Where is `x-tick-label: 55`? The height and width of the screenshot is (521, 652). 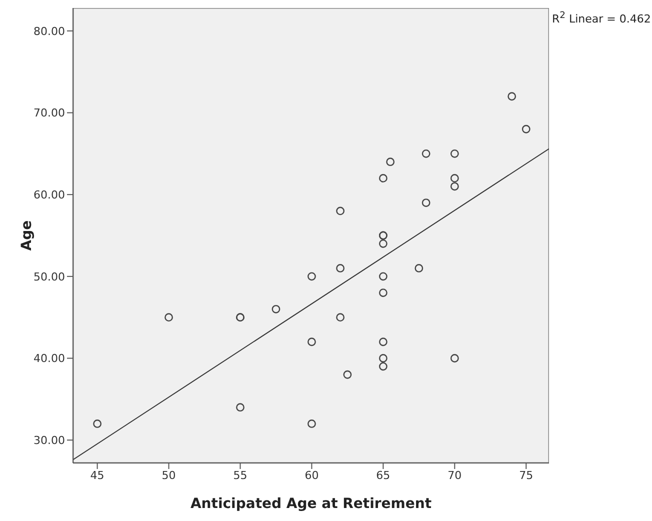
x-tick-label: 55 is located at coordinates (240, 475).